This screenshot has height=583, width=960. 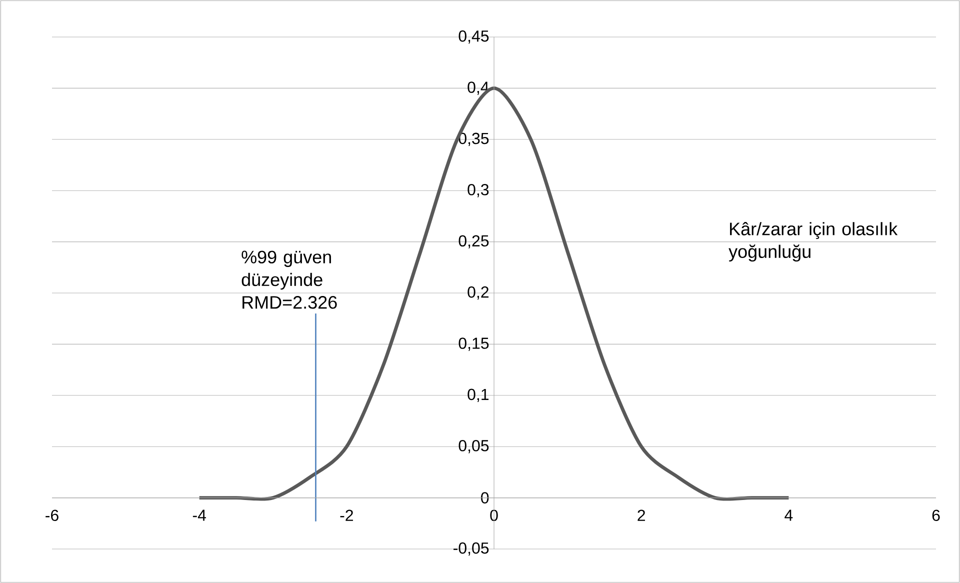 What do you see at coordinates (485, 498) in the screenshot?
I see `y-tick-label: 0` at bounding box center [485, 498].